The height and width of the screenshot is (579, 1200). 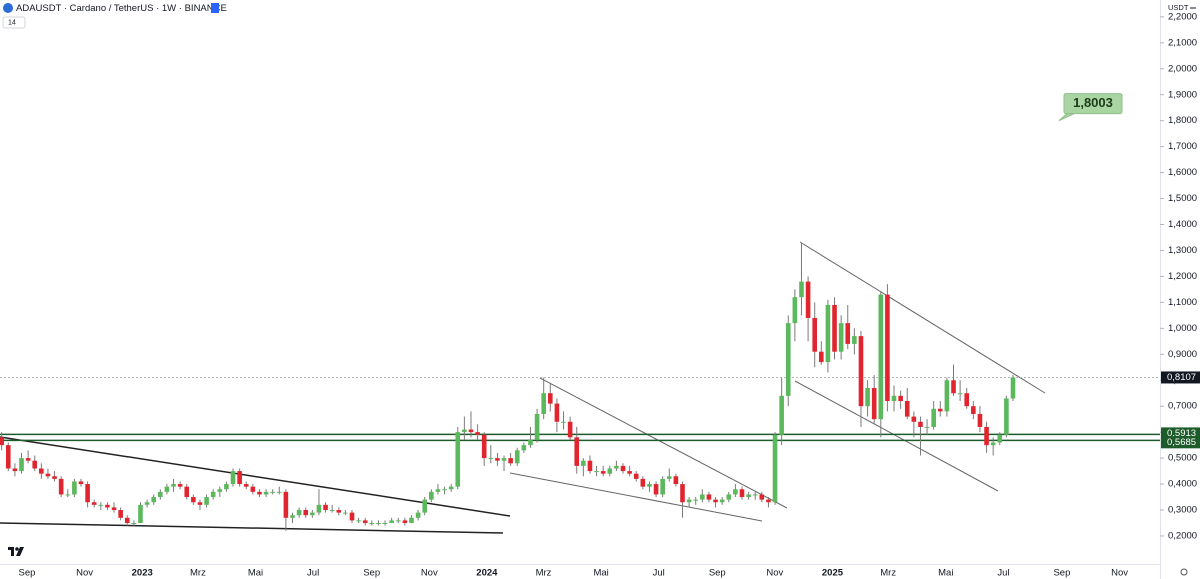 I want to click on x-tick-label: Jul, so click(x=313, y=573).